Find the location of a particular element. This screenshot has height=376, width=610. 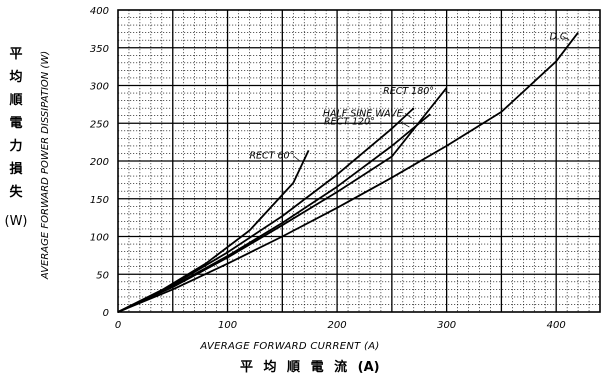

y-tick-label: 100 is located at coordinates (99, 238).